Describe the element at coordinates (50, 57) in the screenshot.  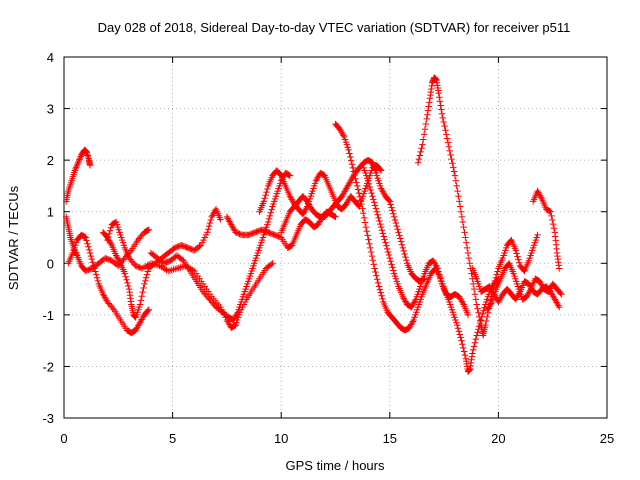
I see `y-tick-label: 4` at that location.